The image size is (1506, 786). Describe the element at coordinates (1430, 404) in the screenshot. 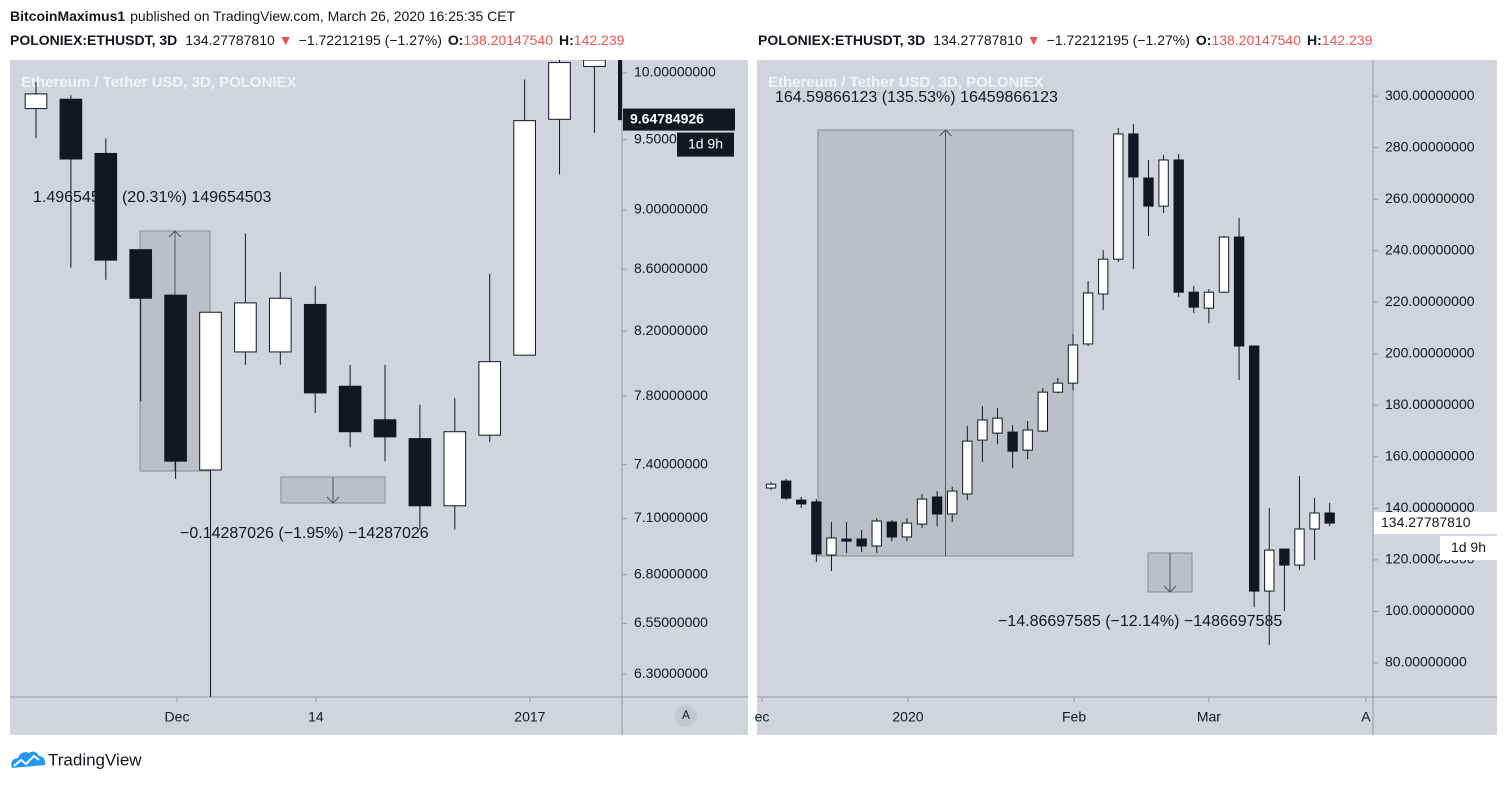

I see `y-tick-label: 180.00000000` at that location.